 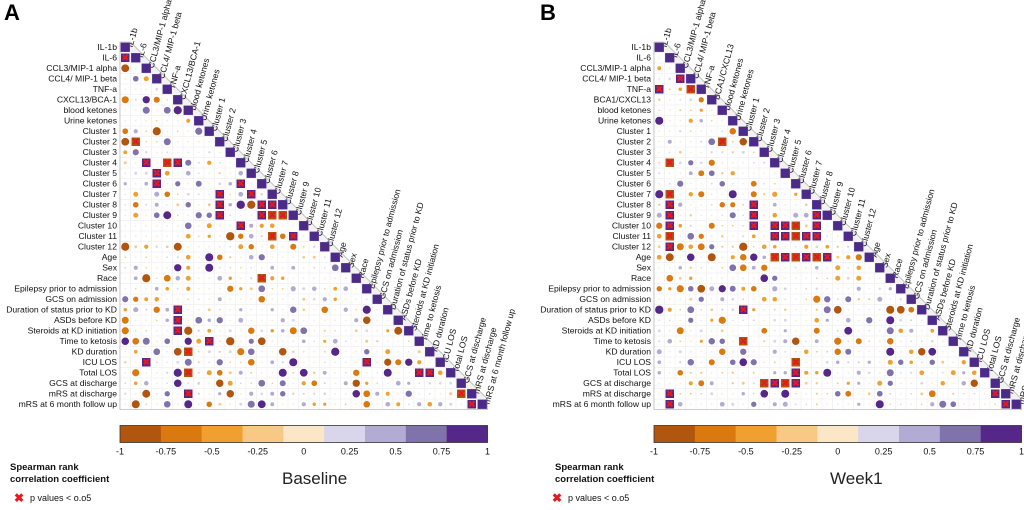 I want to click on panel-title-week1: Week1, so click(x=856, y=478).